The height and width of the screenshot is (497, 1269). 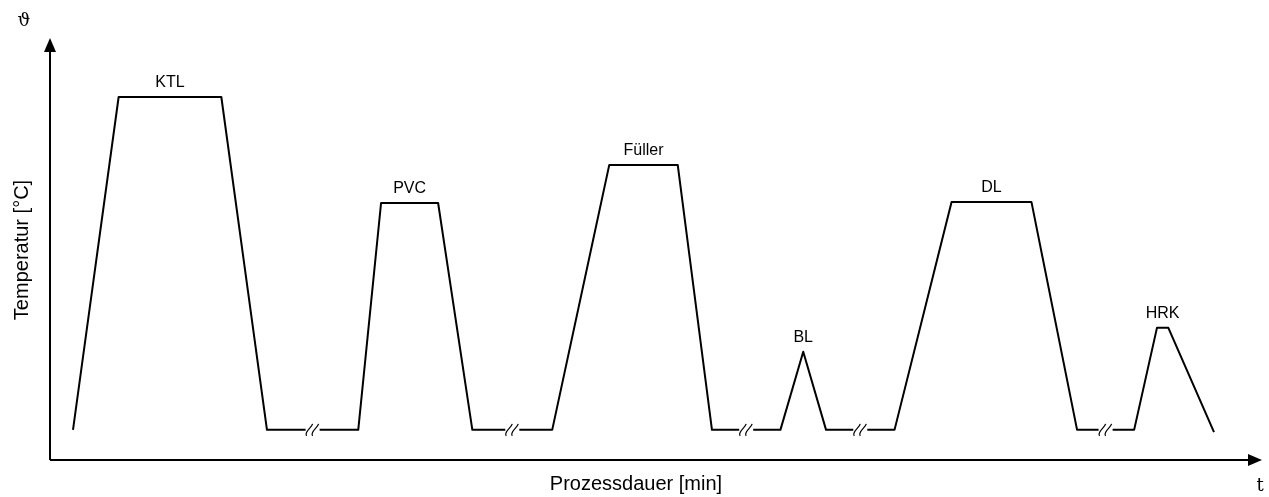 What do you see at coordinates (803, 336) in the screenshot?
I see `annotation: BL` at bounding box center [803, 336].